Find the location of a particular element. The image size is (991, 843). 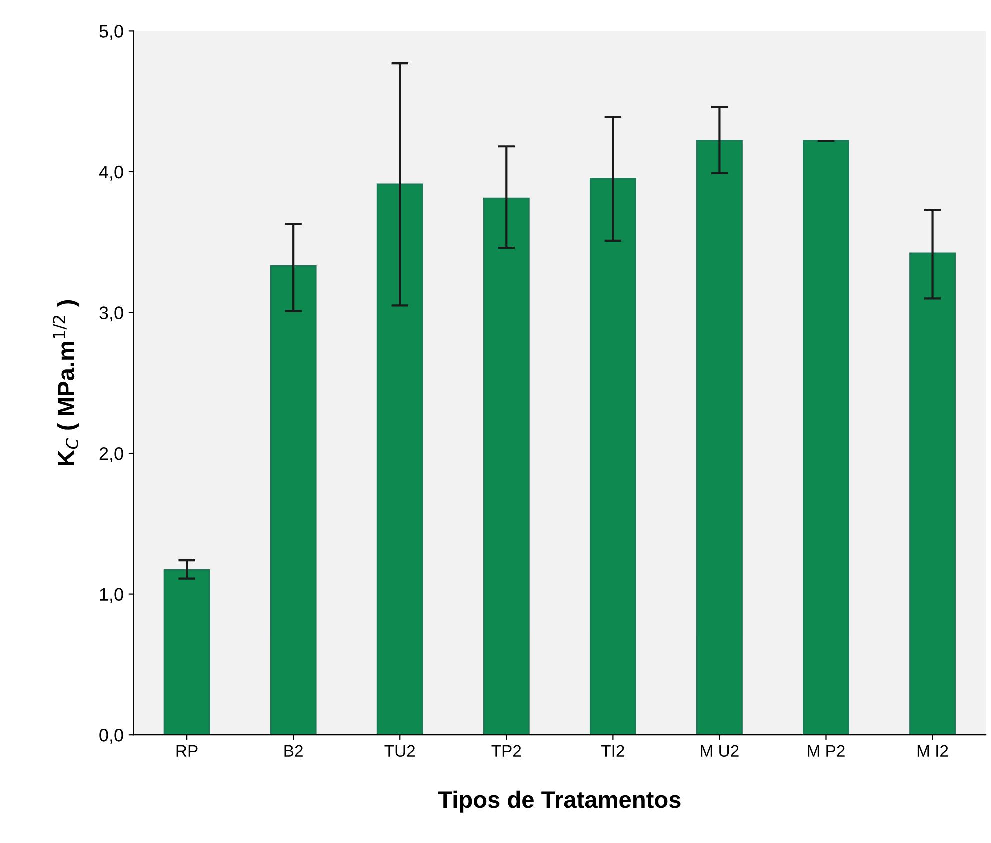

x-tick-label: RP is located at coordinates (187, 751).